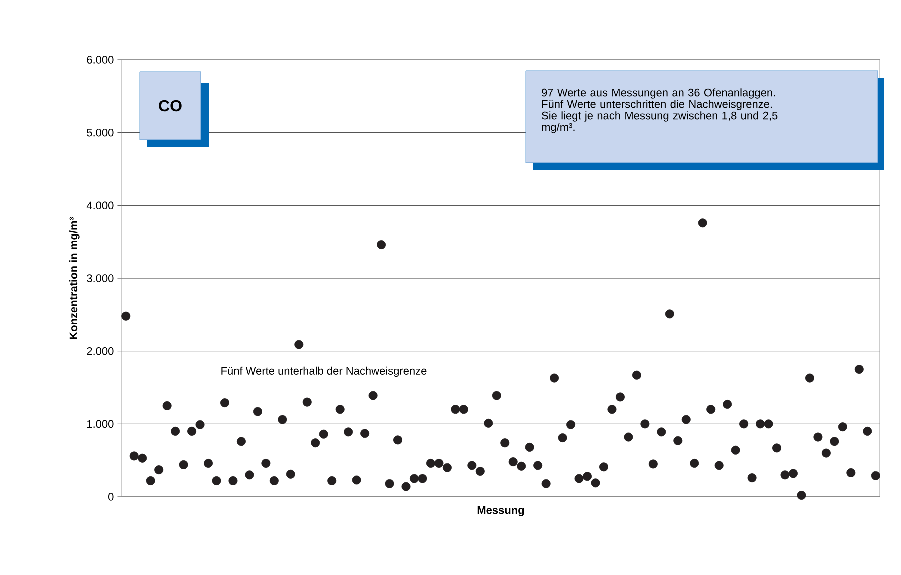 The image size is (901, 575). I want to click on y-tick-label: 5.000, so click(100, 132).